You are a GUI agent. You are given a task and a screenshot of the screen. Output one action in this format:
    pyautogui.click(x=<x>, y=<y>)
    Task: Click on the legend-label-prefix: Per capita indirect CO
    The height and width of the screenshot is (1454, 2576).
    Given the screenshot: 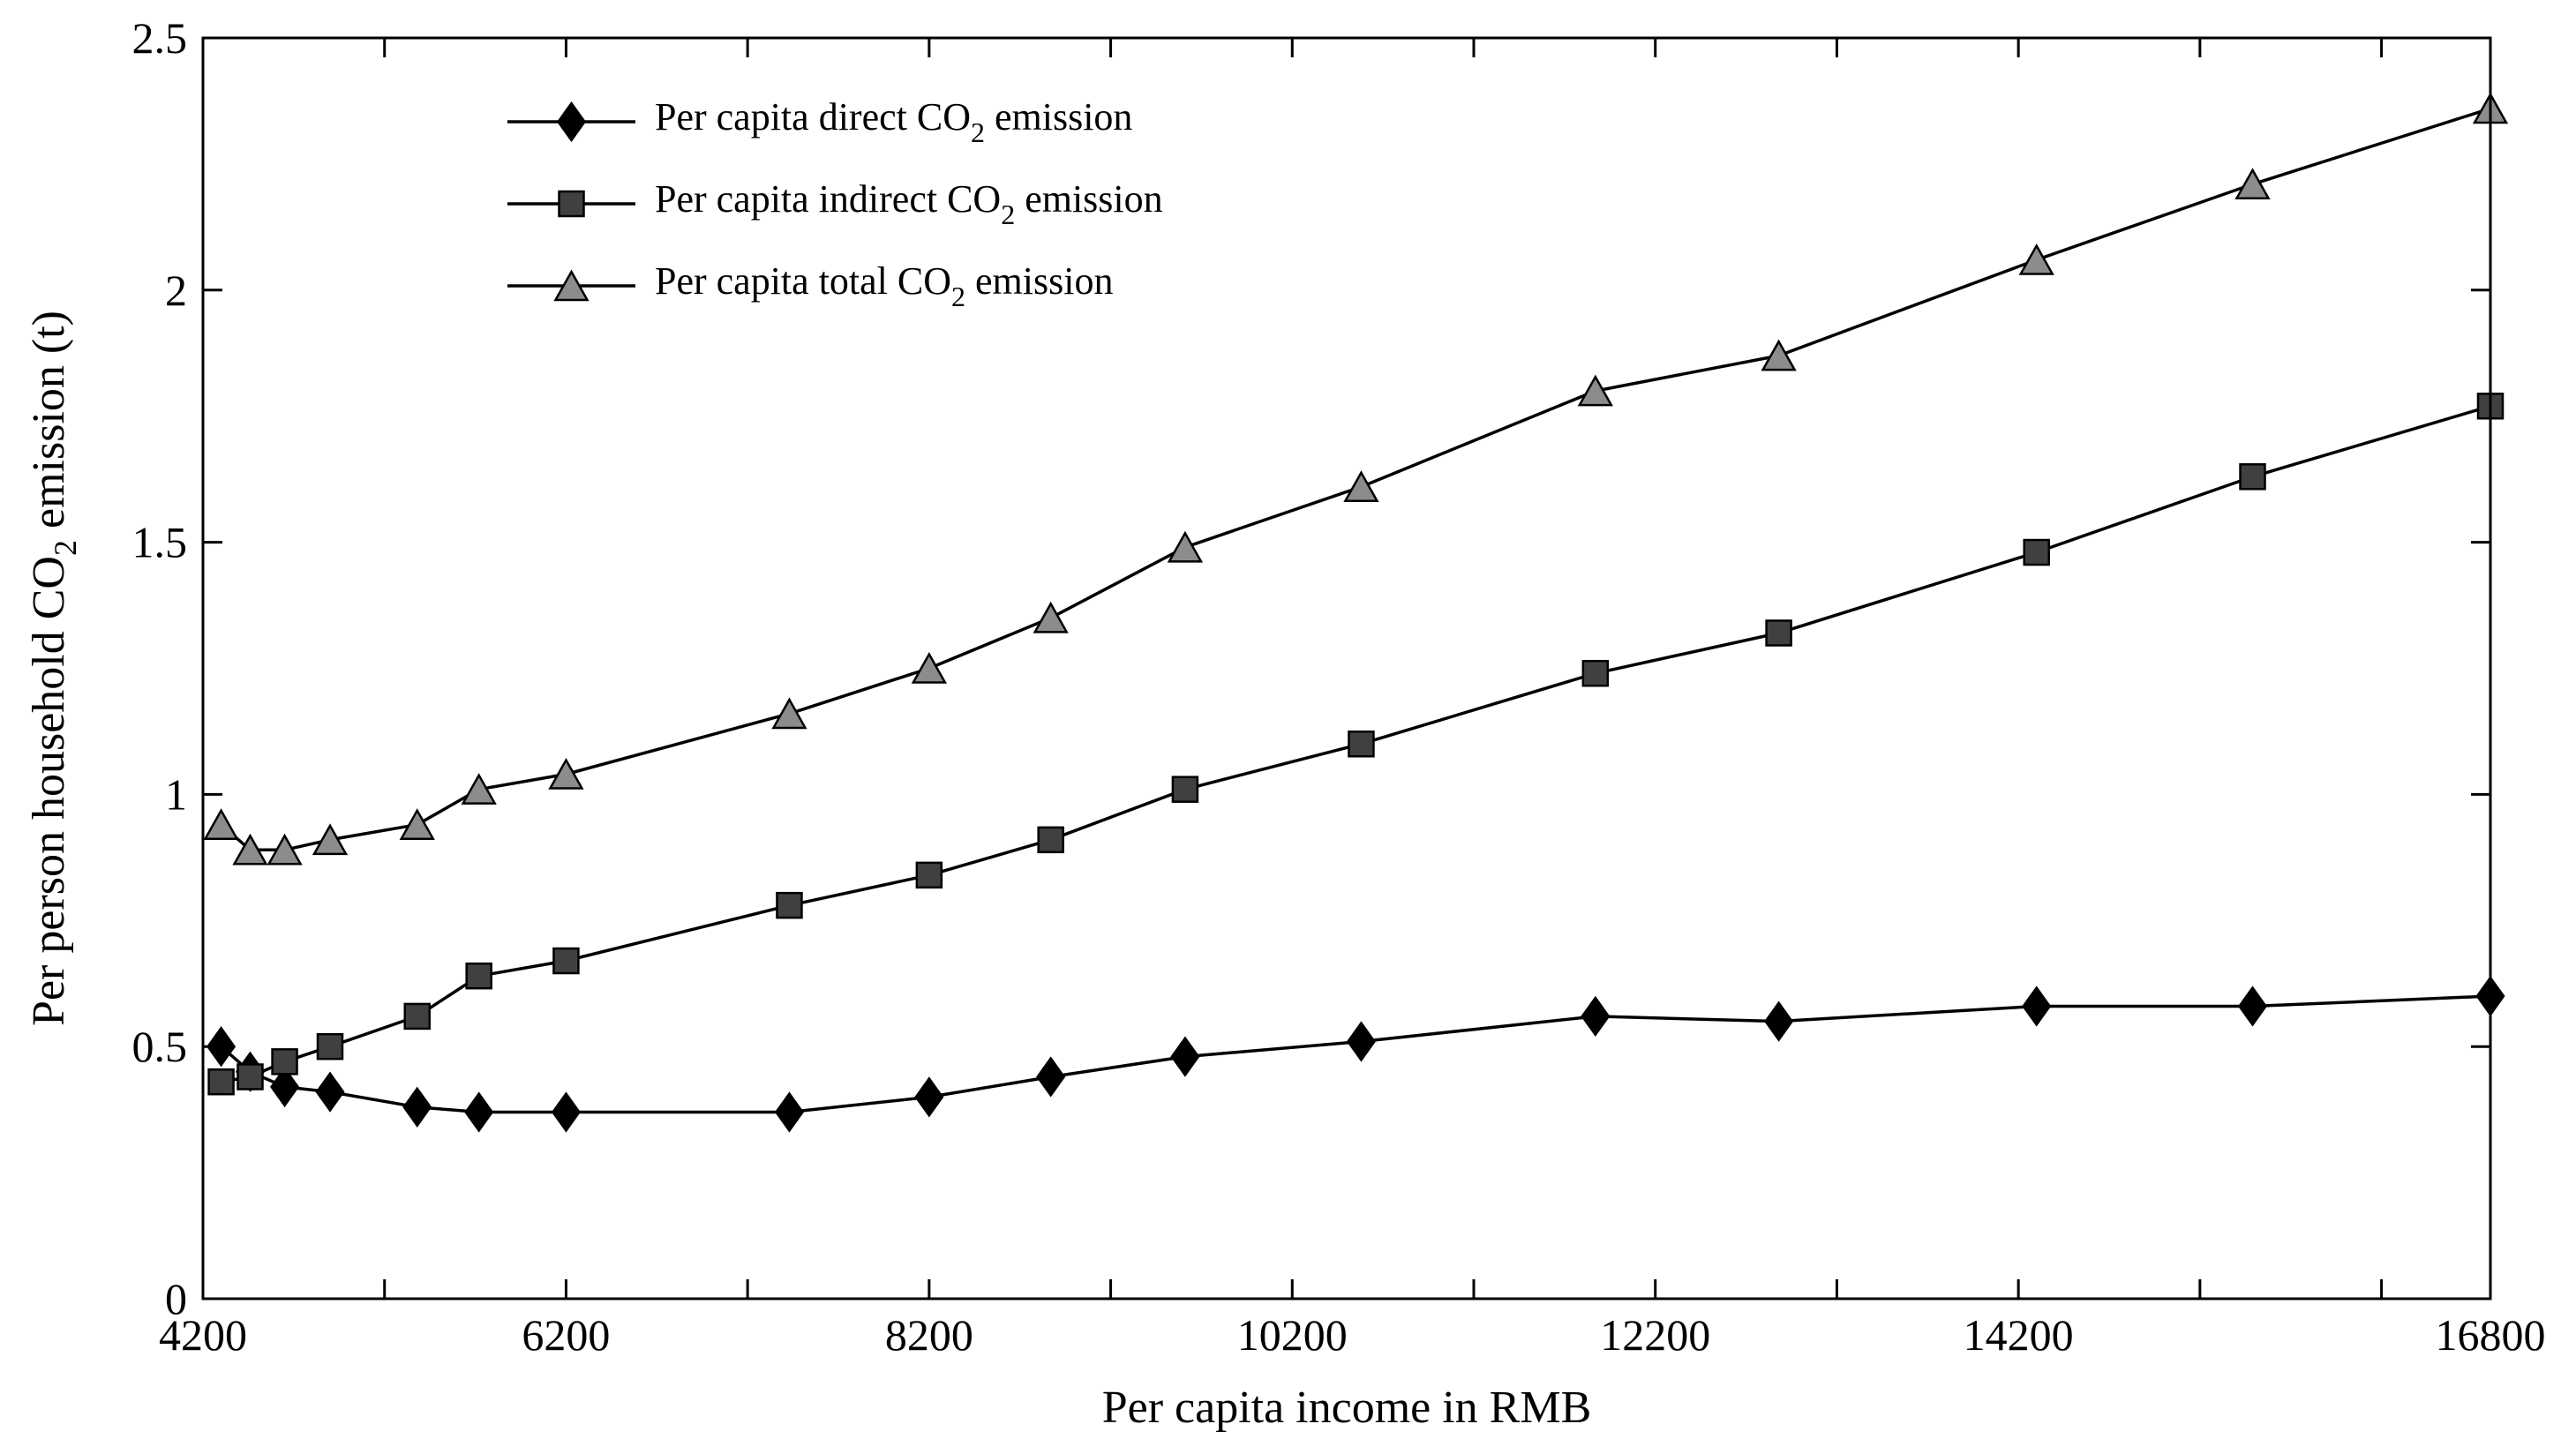 What is the action you would take?
    pyautogui.click(x=828, y=199)
    